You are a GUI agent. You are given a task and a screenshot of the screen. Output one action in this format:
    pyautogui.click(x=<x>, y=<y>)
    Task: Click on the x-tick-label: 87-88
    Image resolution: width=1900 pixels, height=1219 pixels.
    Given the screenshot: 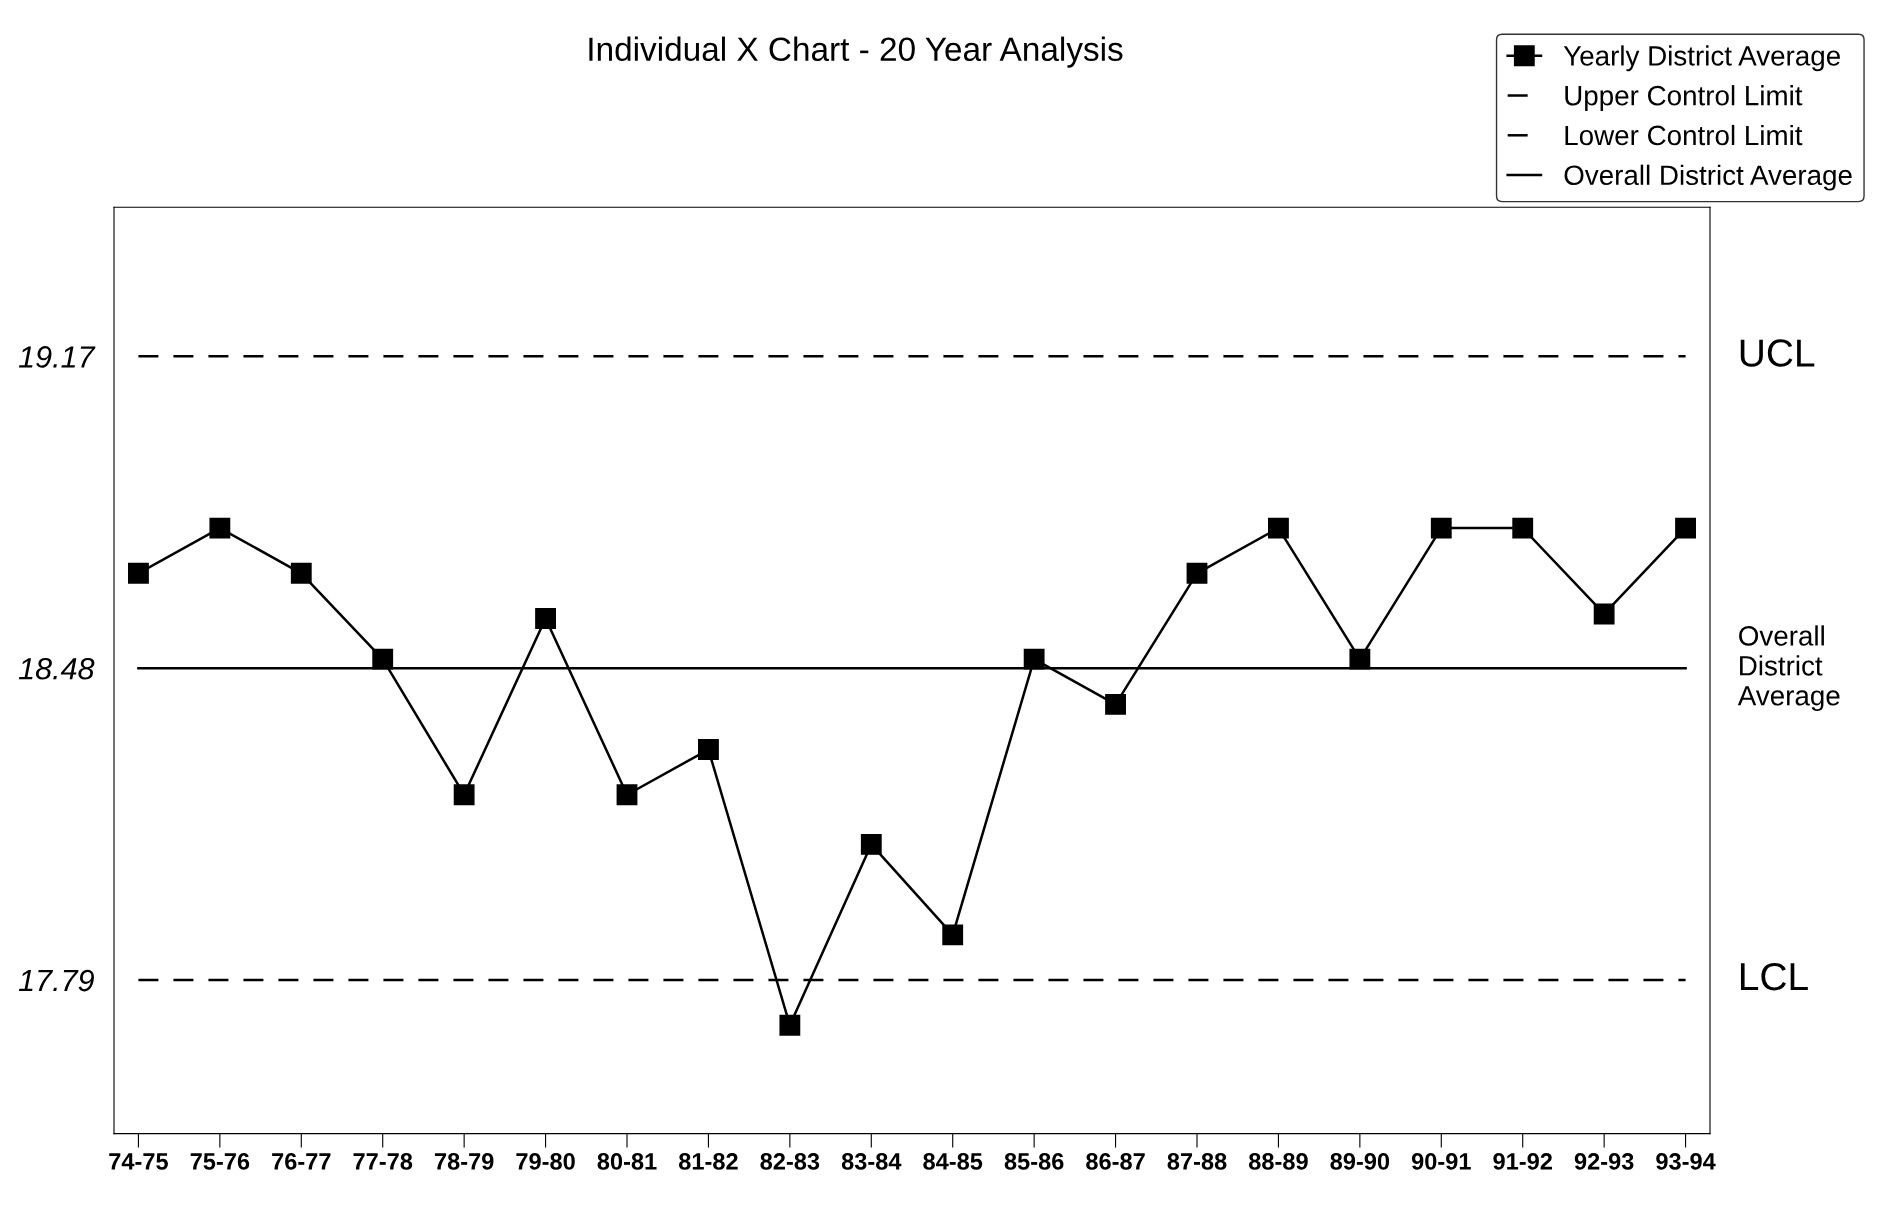 What is the action you would take?
    pyautogui.click(x=1197, y=1161)
    